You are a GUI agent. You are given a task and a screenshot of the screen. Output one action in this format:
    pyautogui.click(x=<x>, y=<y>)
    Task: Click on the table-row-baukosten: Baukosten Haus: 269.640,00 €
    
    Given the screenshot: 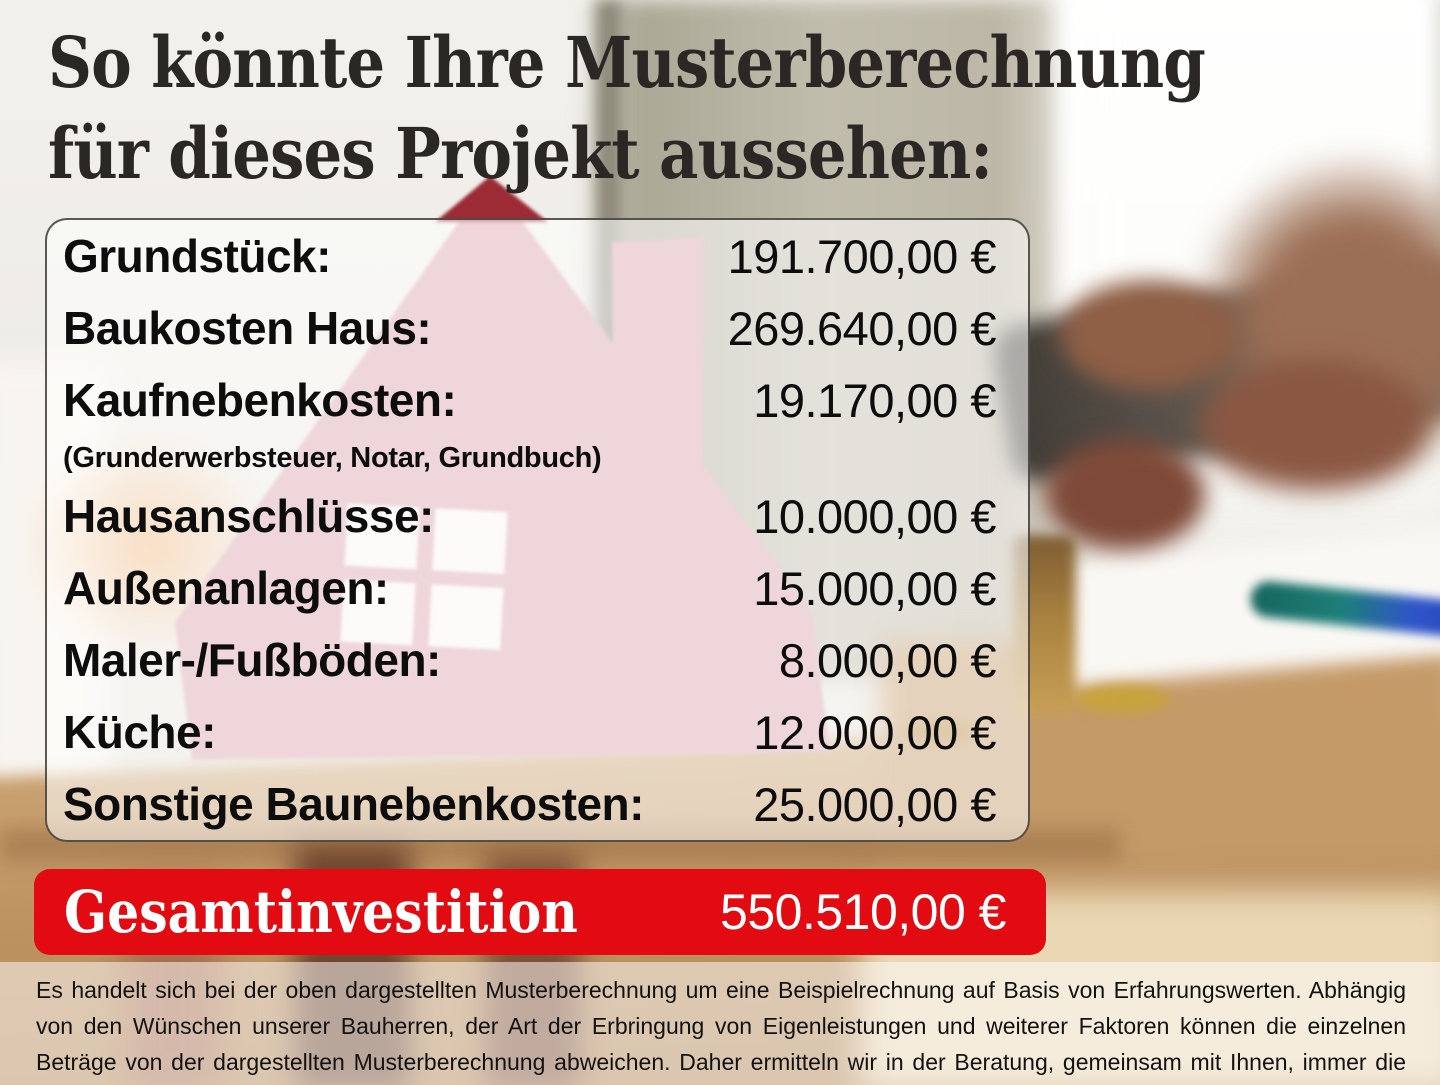 What is the action you would take?
    pyautogui.click(x=530, y=328)
    